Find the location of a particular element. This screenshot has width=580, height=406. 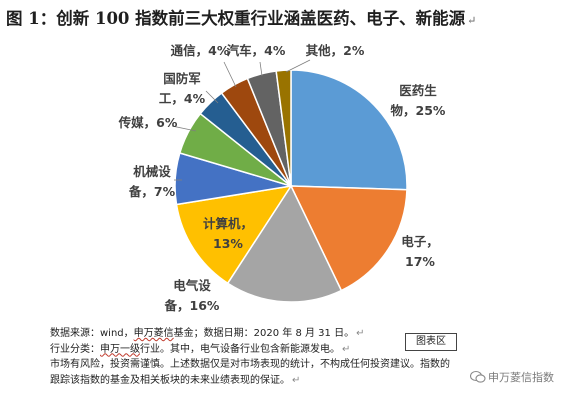

source-note: 数据来源：wind，申万菱信基金；数据日期：2020 年 8 月 31 日。 ↵ is located at coordinates (310, 334).